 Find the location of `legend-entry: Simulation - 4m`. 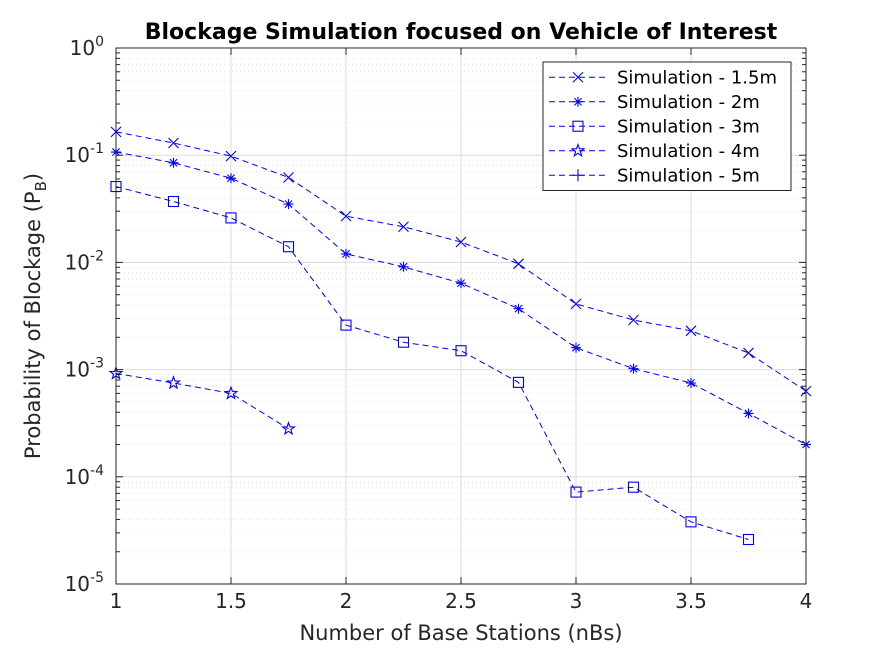

legend-entry: Simulation - 4m is located at coordinates (654, 151).